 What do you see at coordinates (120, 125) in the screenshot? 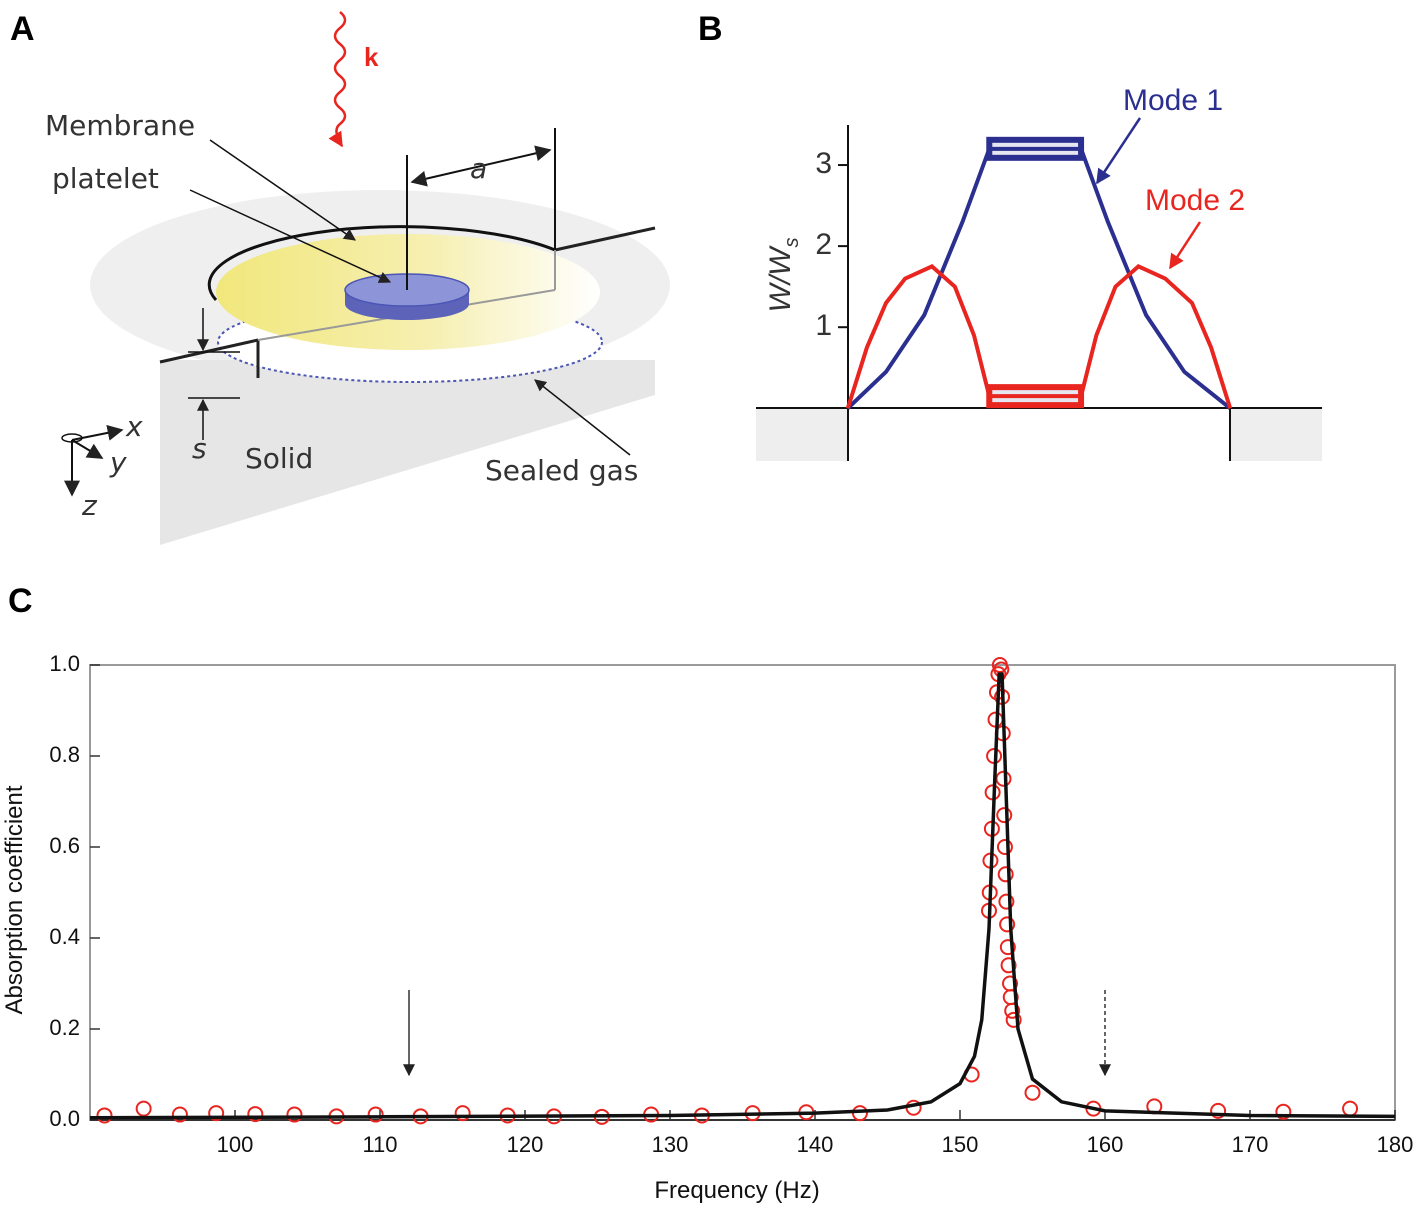
I see `label: Membrane` at bounding box center [120, 125].